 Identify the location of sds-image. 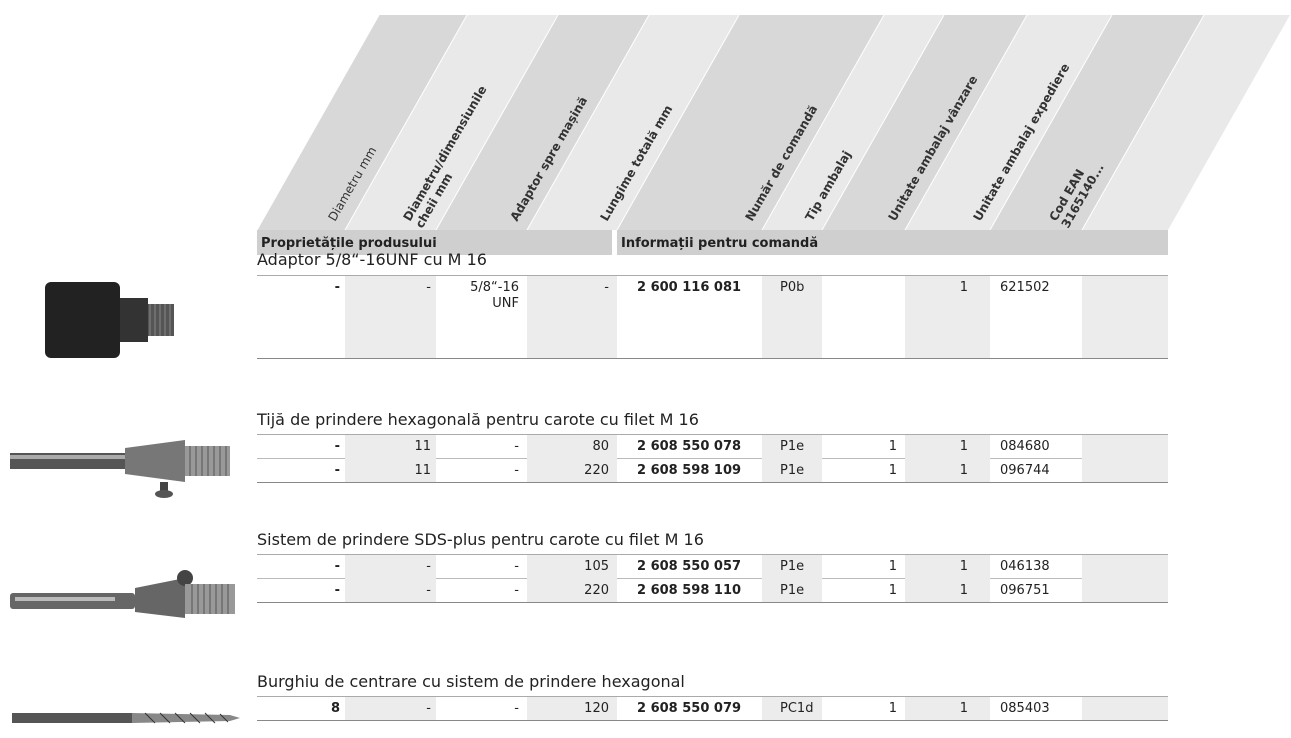
(122, 594).